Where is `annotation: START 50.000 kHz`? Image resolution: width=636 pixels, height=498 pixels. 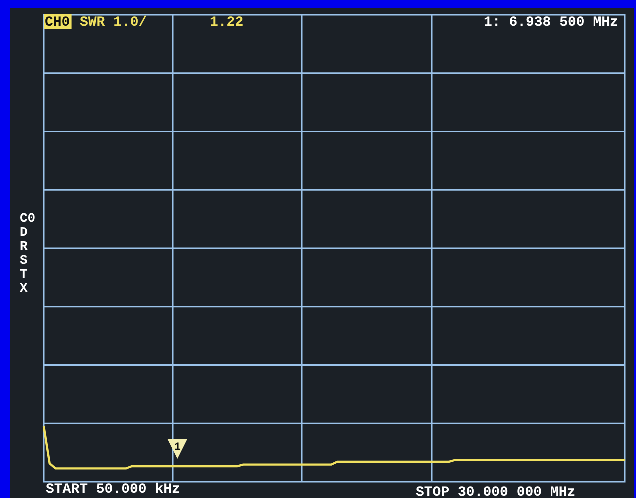 annotation: START 50.000 kHz is located at coordinates (113, 490).